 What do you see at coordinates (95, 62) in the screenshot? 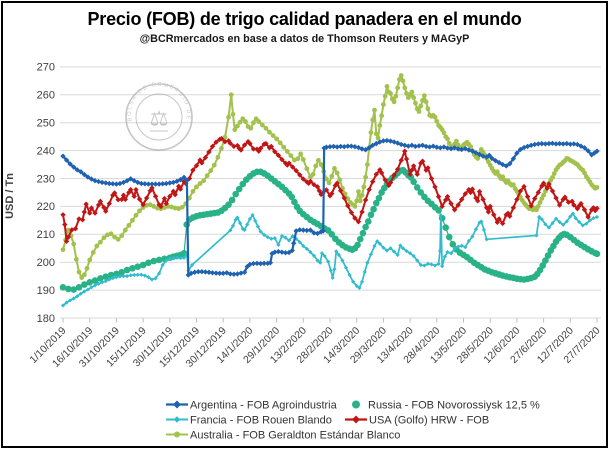
I see `watermark-text: BOLSA DE COMERCIO DE ROSARIO` at bounding box center [95, 62].